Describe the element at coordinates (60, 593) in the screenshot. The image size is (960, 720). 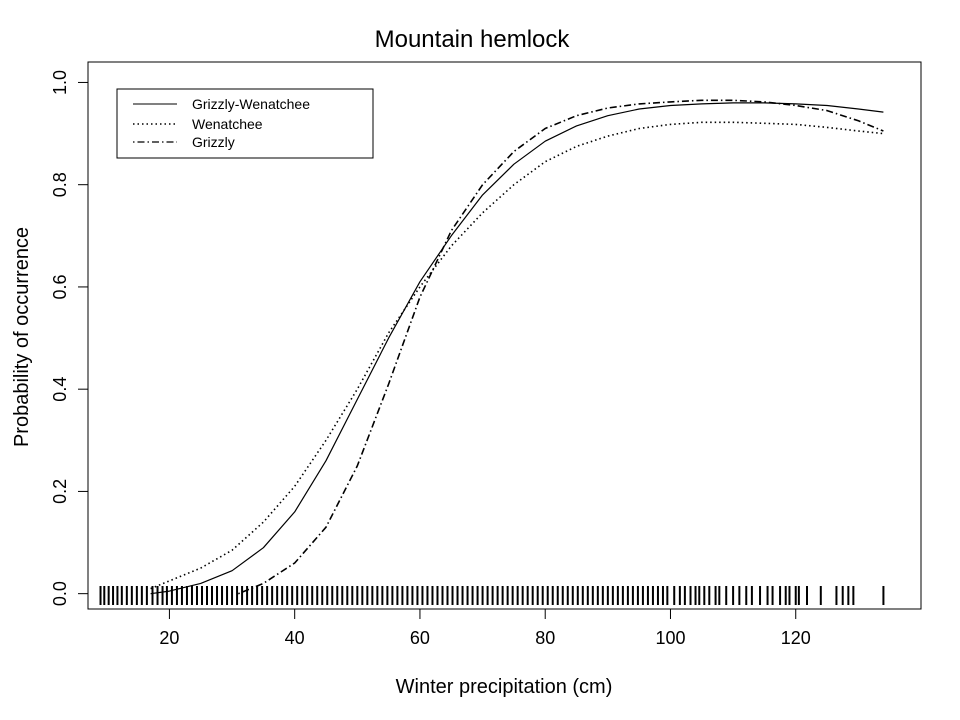
I see `y-tick-label: 0.0` at that location.